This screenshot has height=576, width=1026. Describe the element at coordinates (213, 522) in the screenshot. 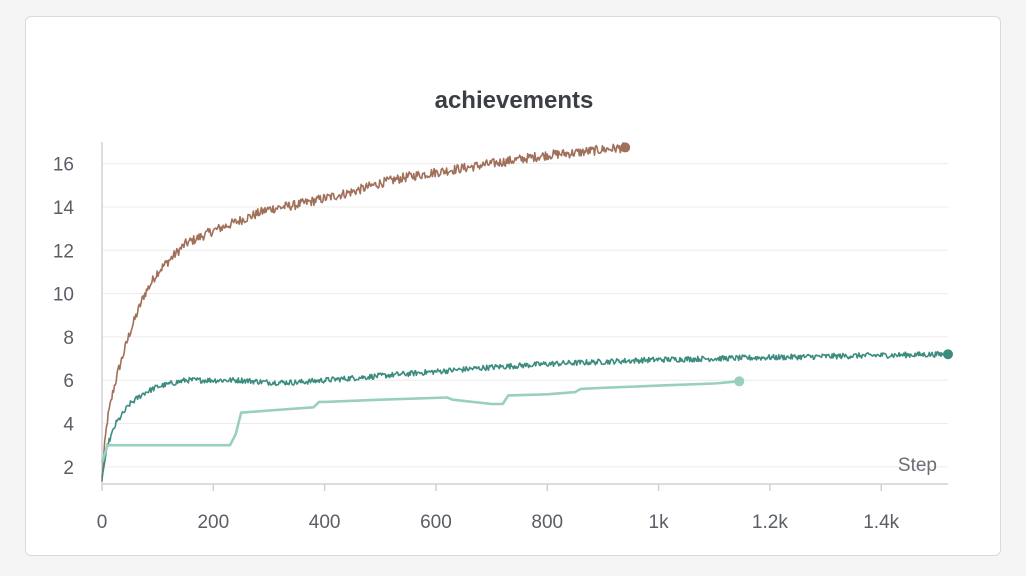

I see `x-tick-label: 200` at that location.